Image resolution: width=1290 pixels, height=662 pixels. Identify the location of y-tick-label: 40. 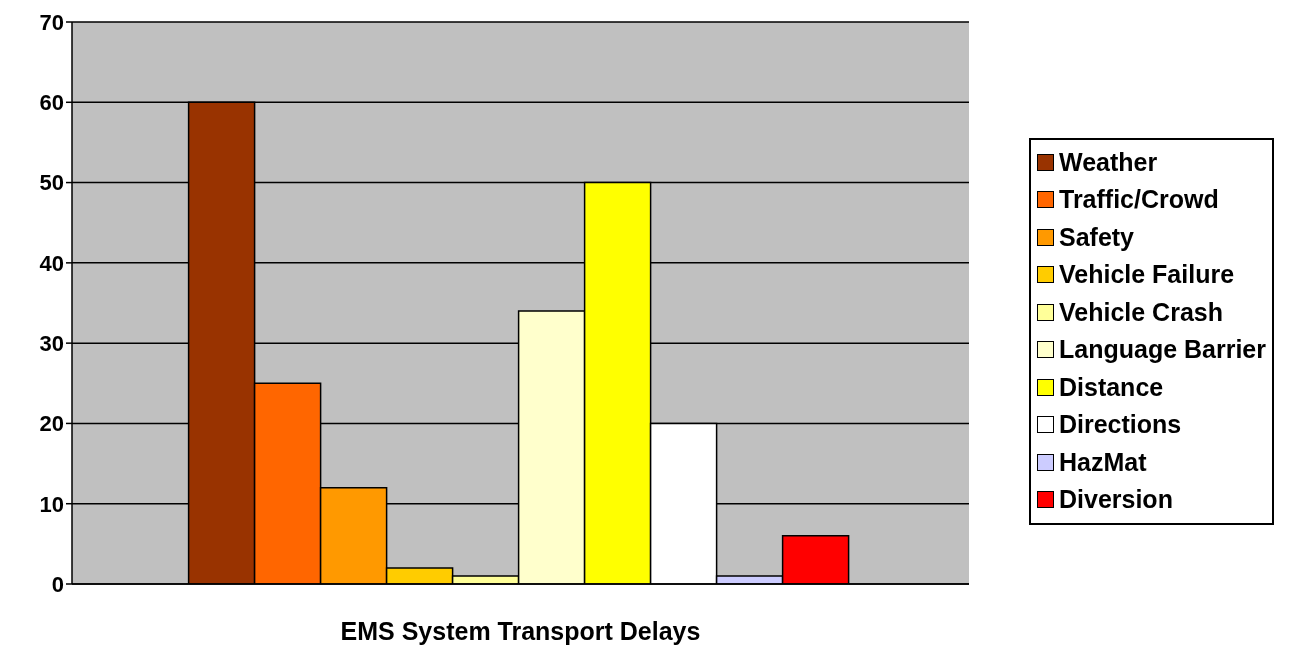
(51, 263).